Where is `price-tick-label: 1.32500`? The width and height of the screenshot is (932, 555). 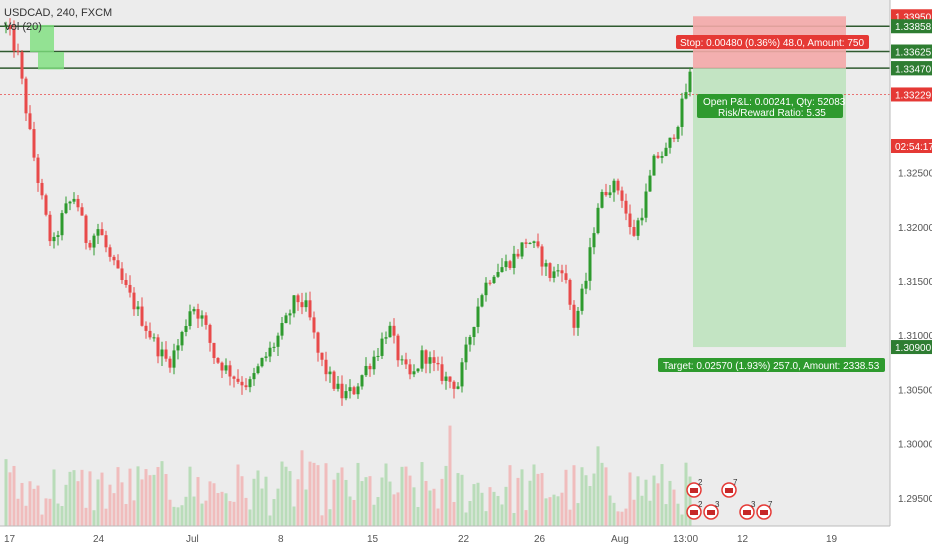 price-tick-label: 1.32500 is located at coordinates (915, 174).